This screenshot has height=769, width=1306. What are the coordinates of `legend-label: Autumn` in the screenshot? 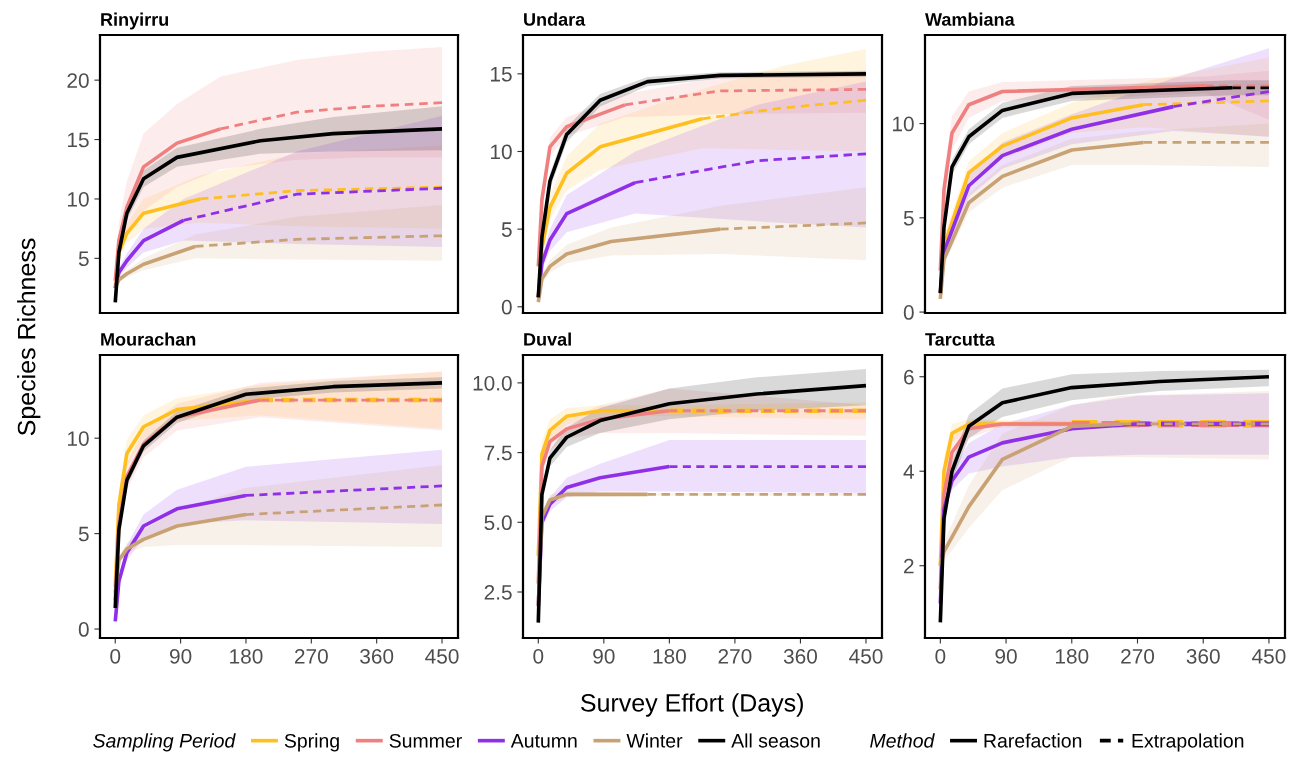 It's located at (543, 741).